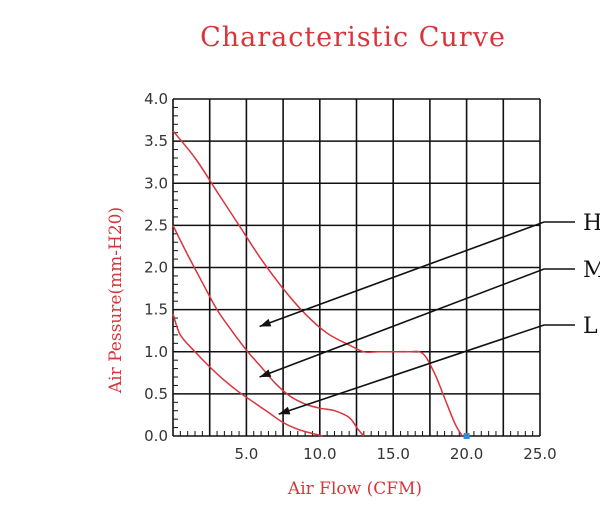 The width and height of the screenshot is (600, 519). What do you see at coordinates (392, 454) in the screenshot?
I see `x-tick-label: 15.0` at bounding box center [392, 454].